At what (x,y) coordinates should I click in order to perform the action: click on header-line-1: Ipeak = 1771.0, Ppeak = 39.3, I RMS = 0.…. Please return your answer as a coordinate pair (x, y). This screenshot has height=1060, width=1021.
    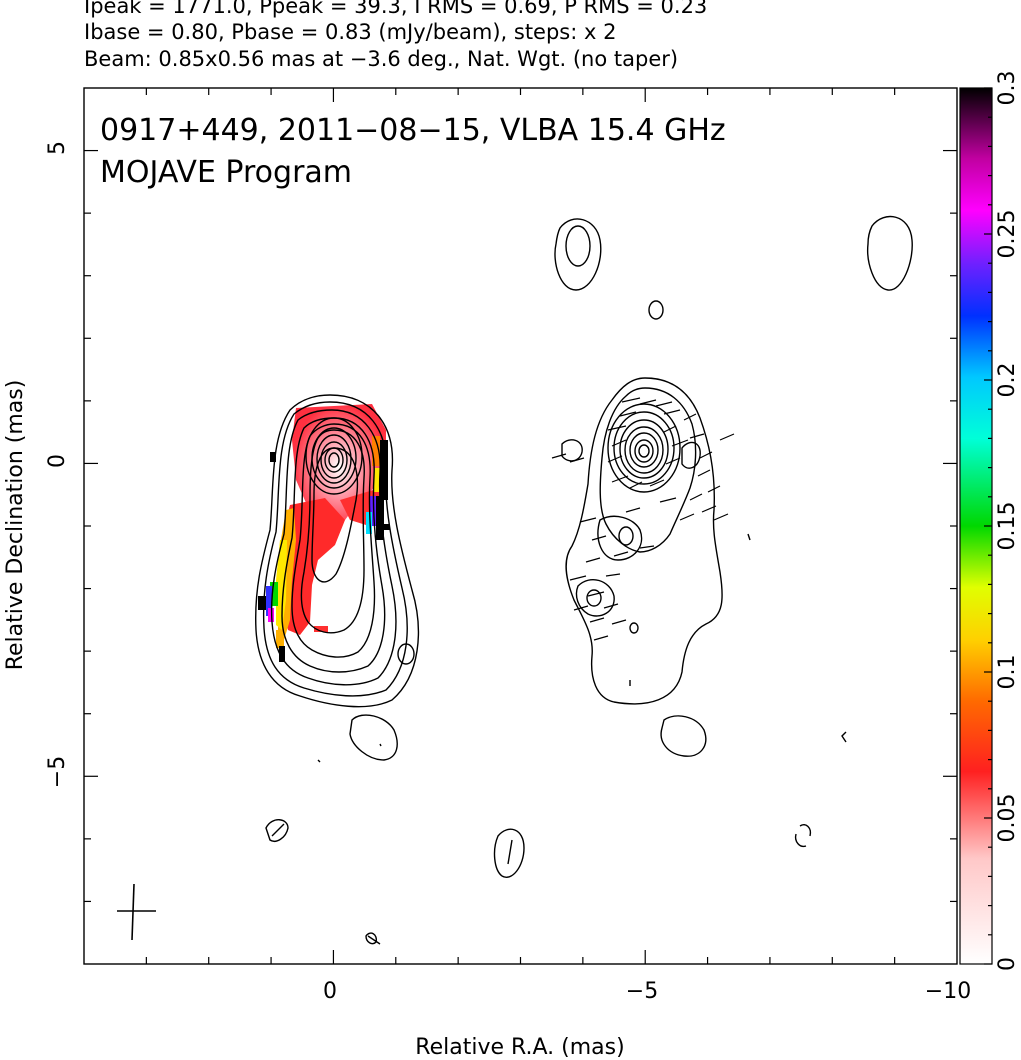
    Looking at the image, I should click on (396, 9).